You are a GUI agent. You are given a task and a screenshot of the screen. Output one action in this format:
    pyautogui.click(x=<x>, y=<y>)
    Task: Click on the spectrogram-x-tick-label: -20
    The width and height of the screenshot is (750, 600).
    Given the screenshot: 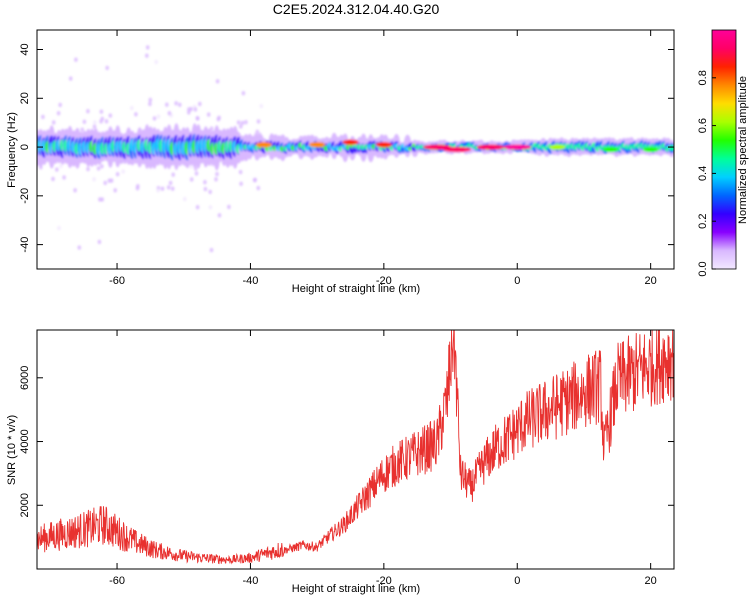 What is the action you would take?
    pyautogui.click(x=384, y=281)
    